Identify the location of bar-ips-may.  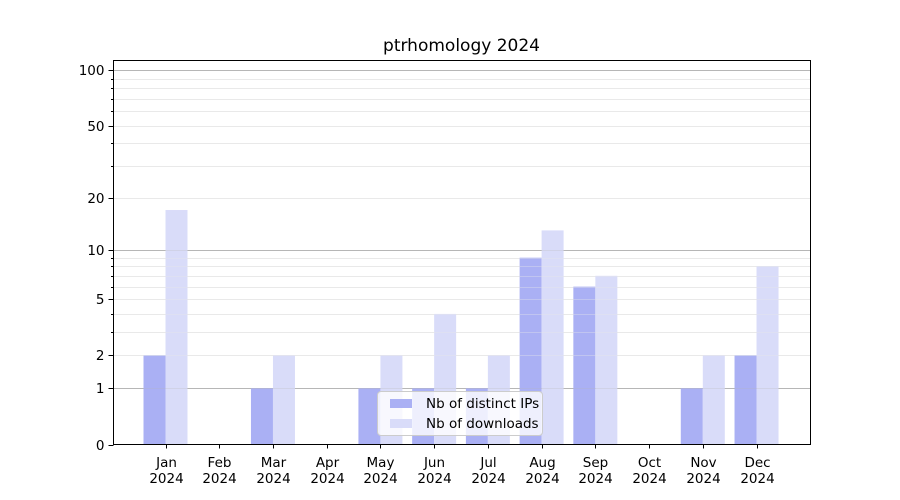
(369, 416).